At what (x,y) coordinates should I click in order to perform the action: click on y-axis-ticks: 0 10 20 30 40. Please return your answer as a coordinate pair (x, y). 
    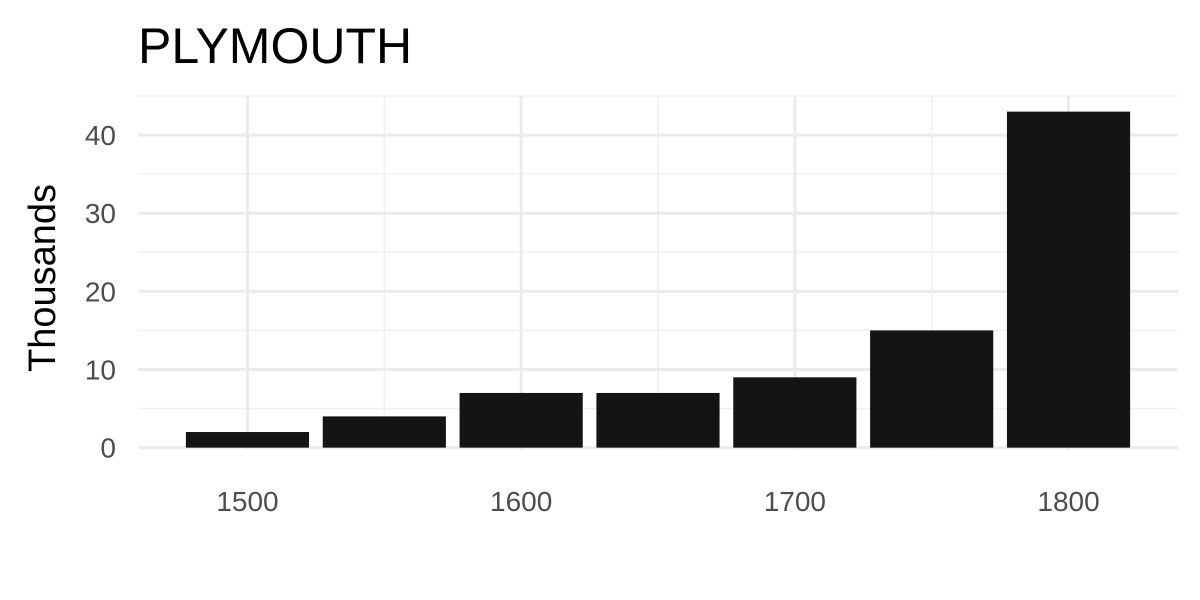
    Looking at the image, I should click on (100, 292).